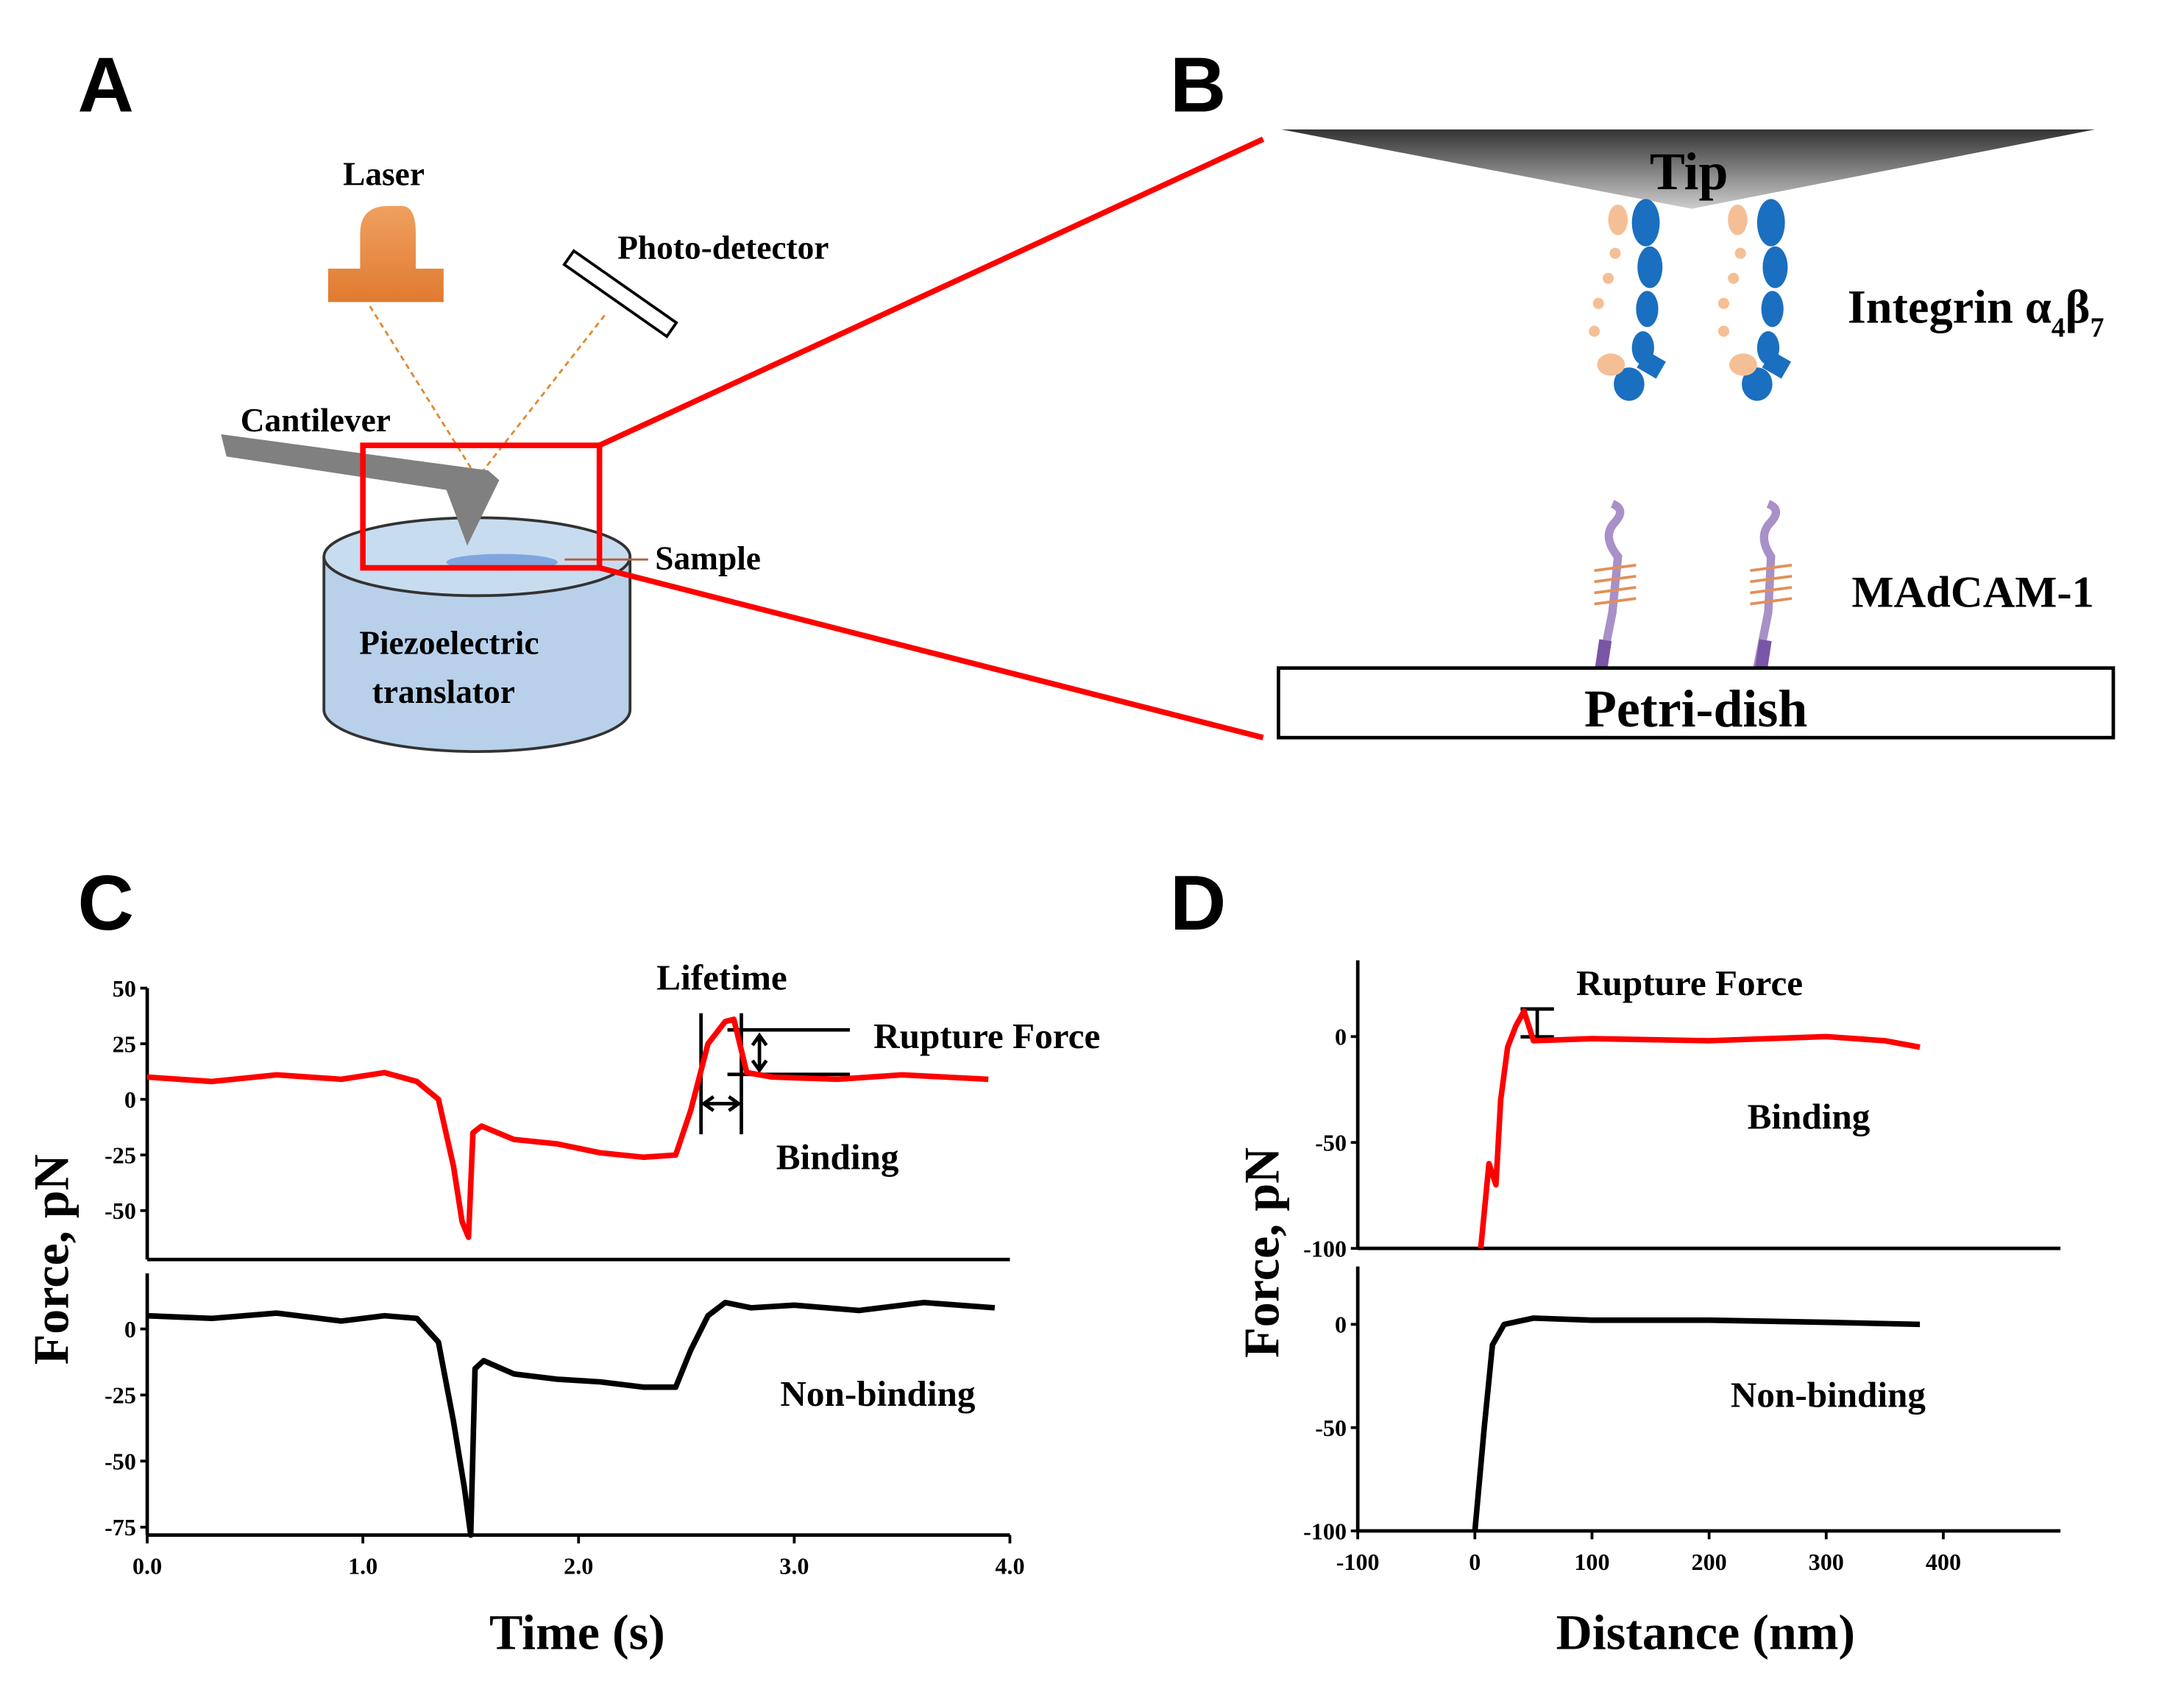 This screenshot has height=1684, width=2184. What do you see at coordinates (1690, 300) in the screenshot?
I see `integrin-icon` at bounding box center [1690, 300].